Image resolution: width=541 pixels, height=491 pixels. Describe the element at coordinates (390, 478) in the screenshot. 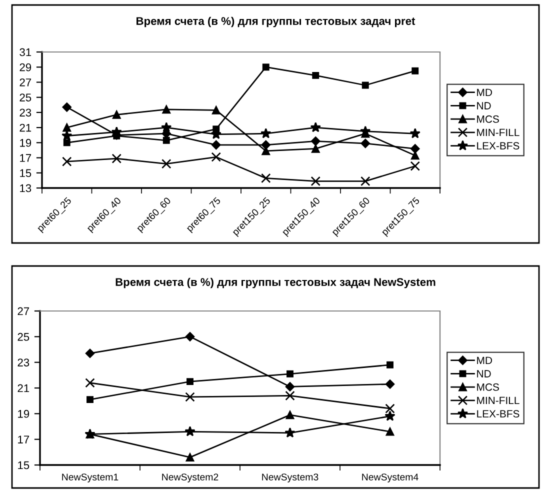

I see `x-tick-label: NewSystem4` at that location.